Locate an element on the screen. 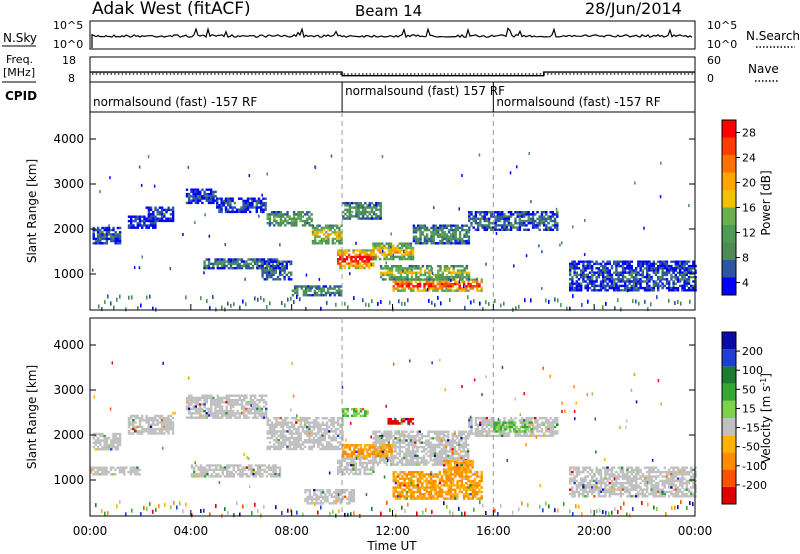 This screenshot has width=800, height=554. nsearch-tick-top: 10^5 is located at coordinates (722, 25).